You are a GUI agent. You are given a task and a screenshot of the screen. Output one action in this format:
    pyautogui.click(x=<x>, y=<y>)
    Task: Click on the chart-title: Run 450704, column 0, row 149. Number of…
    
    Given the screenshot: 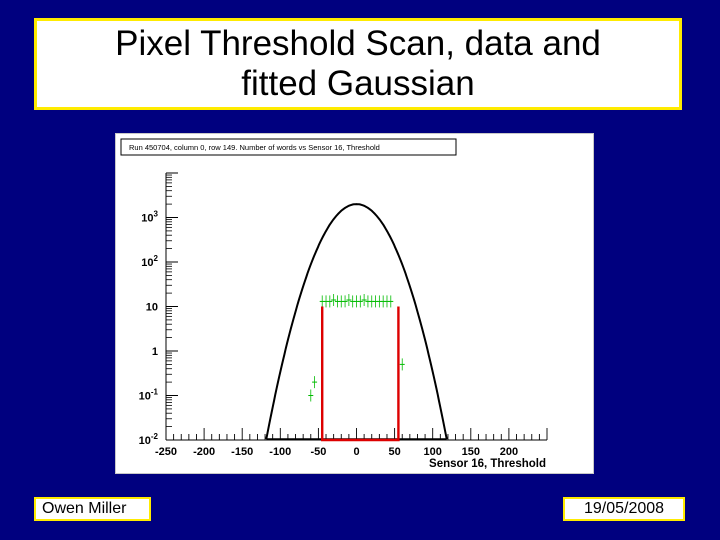 What is the action you would take?
    pyautogui.click(x=254, y=147)
    